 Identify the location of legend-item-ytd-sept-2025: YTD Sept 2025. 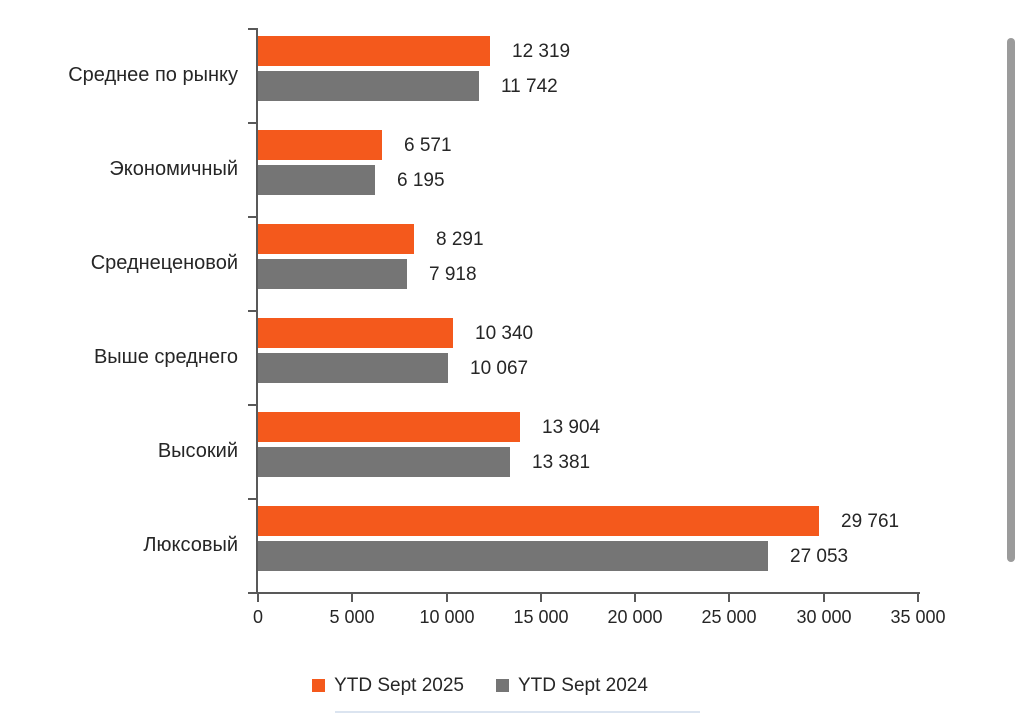
(388, 685).